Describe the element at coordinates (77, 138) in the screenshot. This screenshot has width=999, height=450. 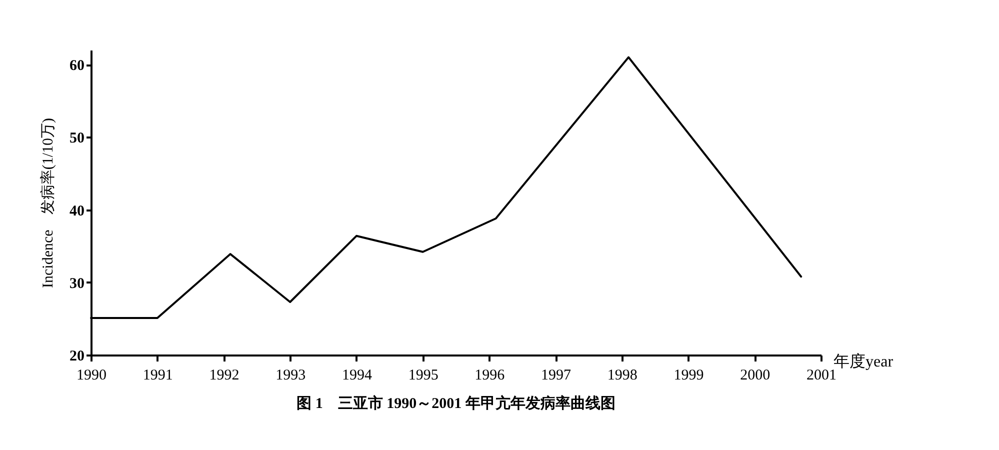
I see `y-tick-label: 50` at that location.